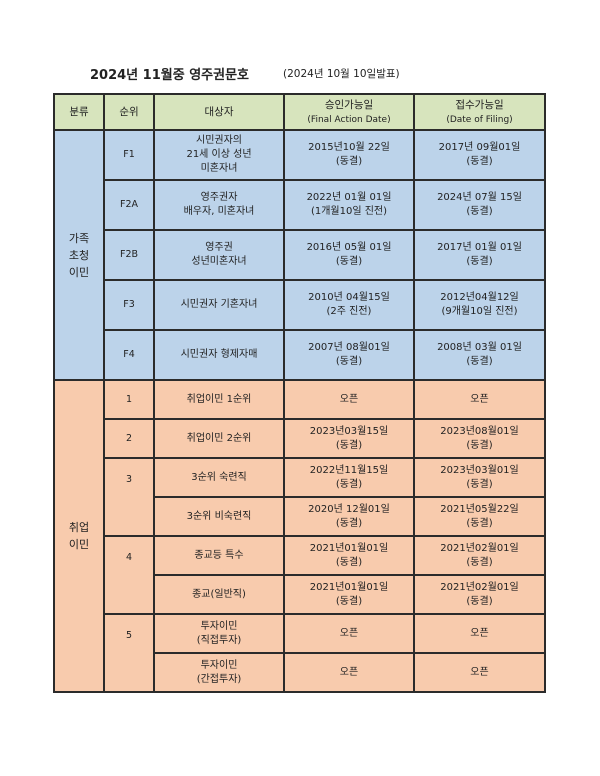 This screenshot has width=600, height=776. What do you see at coordinates (349, 205) in the screenshot?
I see `final-action-cell: 2022년 01월 01일 (1개월10일 진전)` at bounding box center [349, 205].